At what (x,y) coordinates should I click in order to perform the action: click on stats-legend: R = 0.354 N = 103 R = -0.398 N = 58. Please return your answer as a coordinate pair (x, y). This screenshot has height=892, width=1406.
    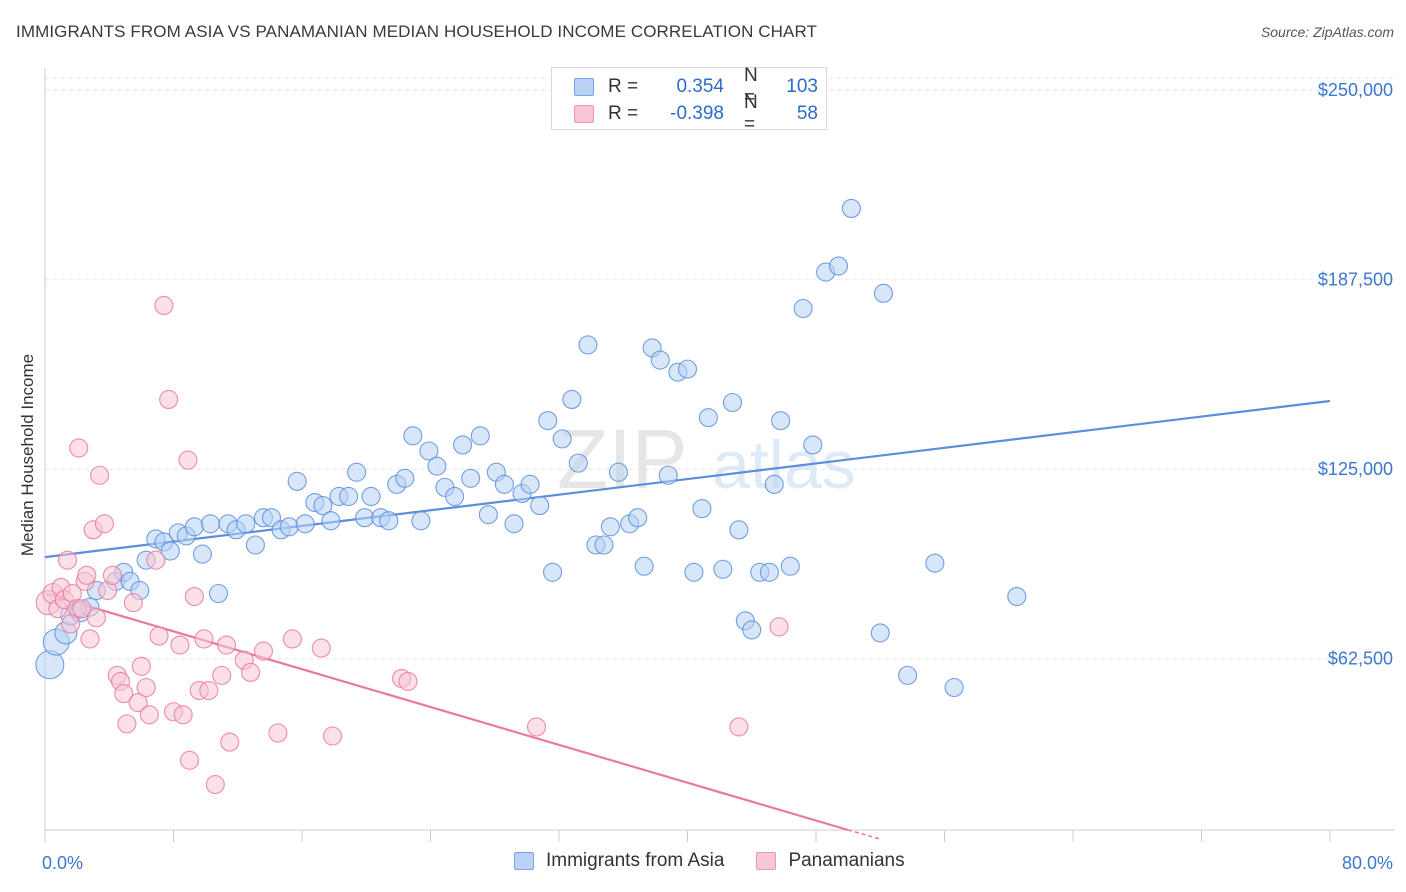
    Looking at the image, I should click on (689, 100).